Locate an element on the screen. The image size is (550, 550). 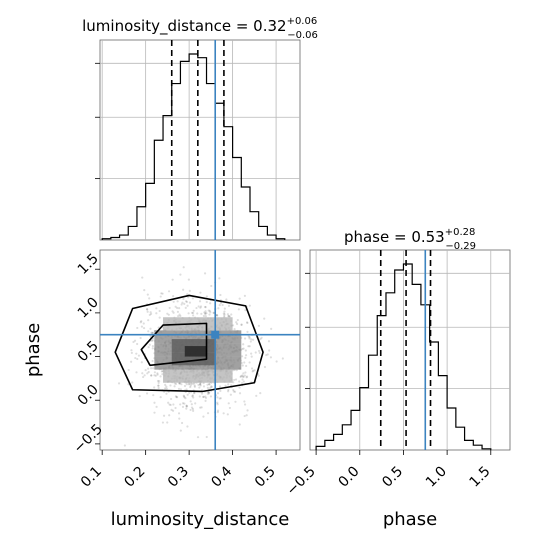
y-tick-label-4: 1.5 is located at coordinates (88, 264).